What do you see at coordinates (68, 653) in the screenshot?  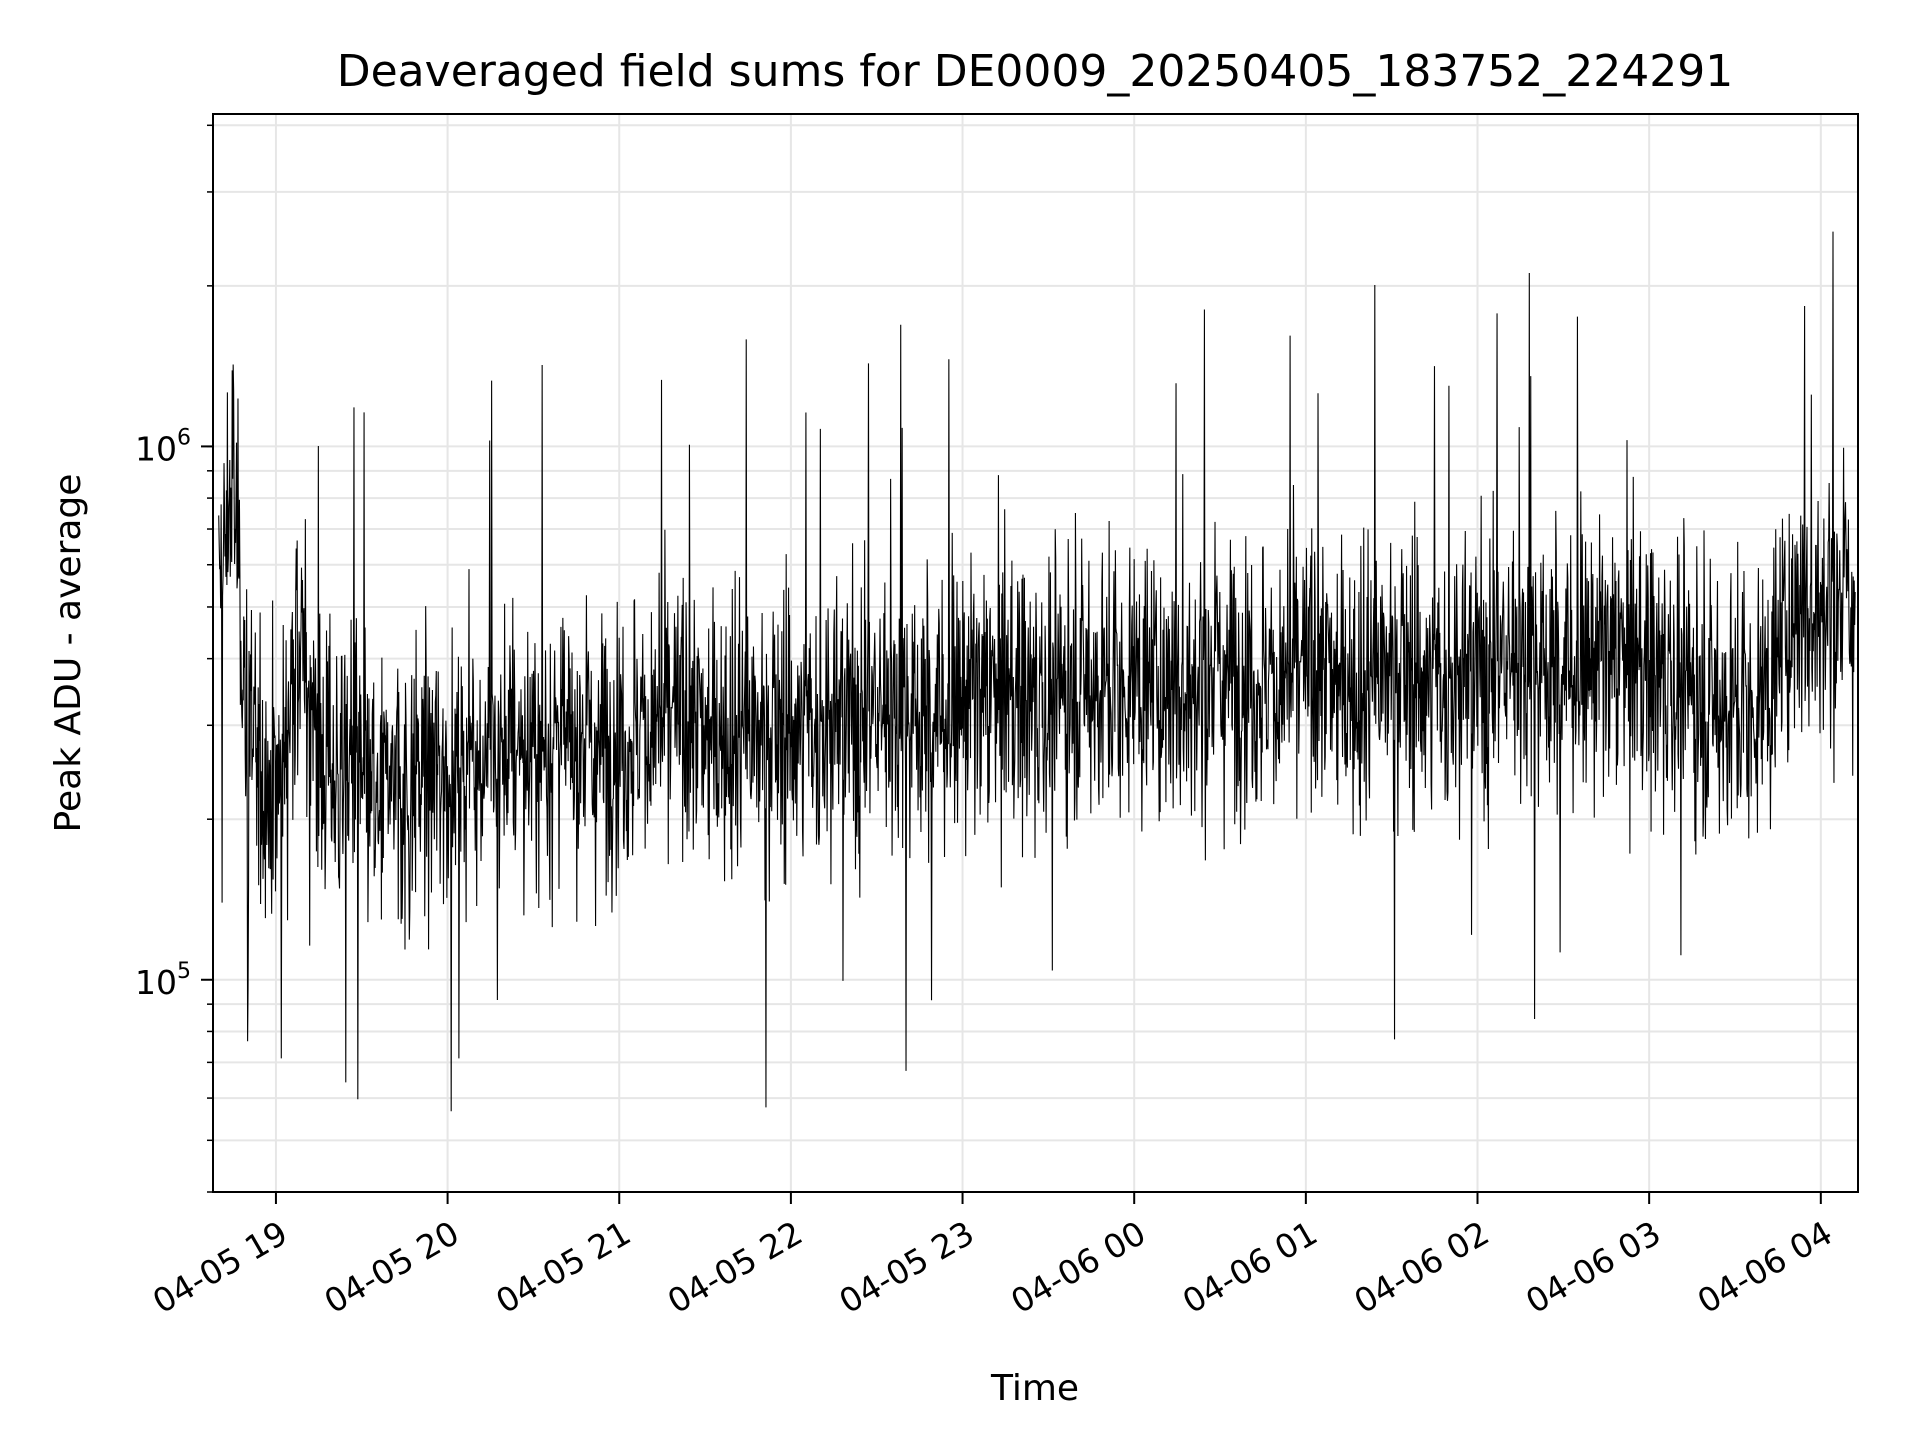 I see `y-axis-label: Peak ADU - average` at bounding box center [68, 653].